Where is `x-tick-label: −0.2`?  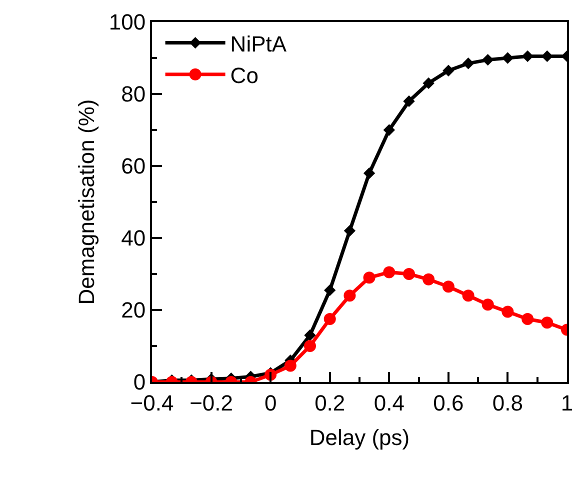
x-tick-label: −0.2 is located at coordinates (212, 403).